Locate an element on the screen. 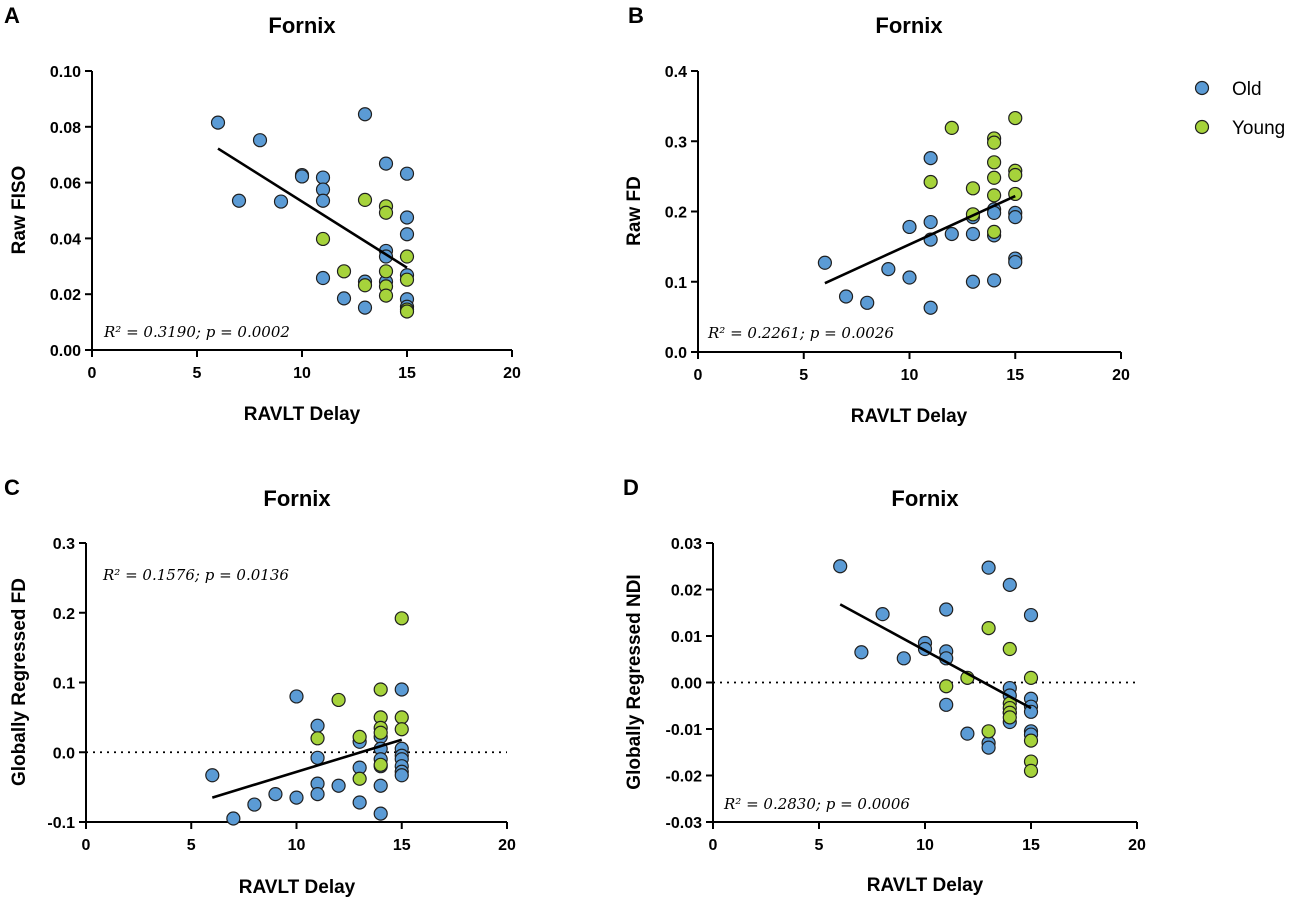 The width and height of the screenshot is (1300, 901). y-tick-label: 0.06 is located at coordinates (65, 184).